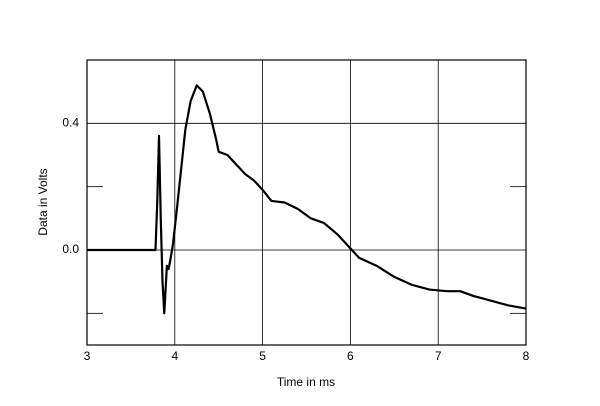 Image resolution: width=600 pixels, height=406 pixels. What do you see at coordinates (70, 249) in the screenshot?
I see `y-tick-label: 0.0` at bounding box center [70, 249].